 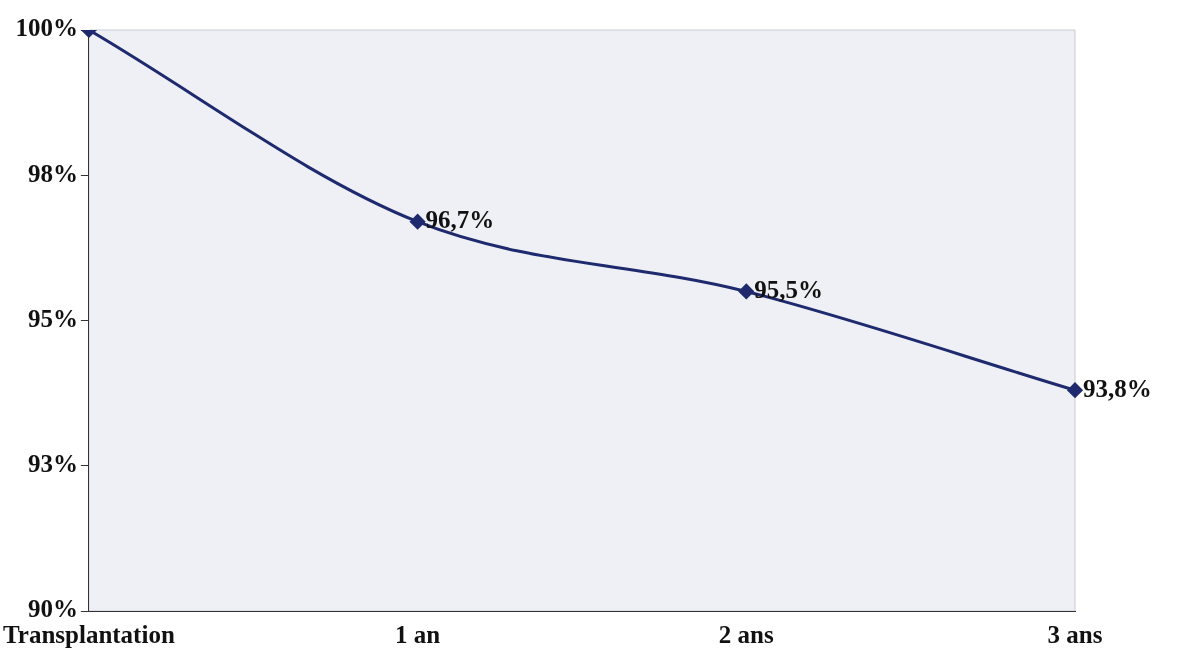 I want to click on x-tick-label: 1 an, so click(x=418, y=635).